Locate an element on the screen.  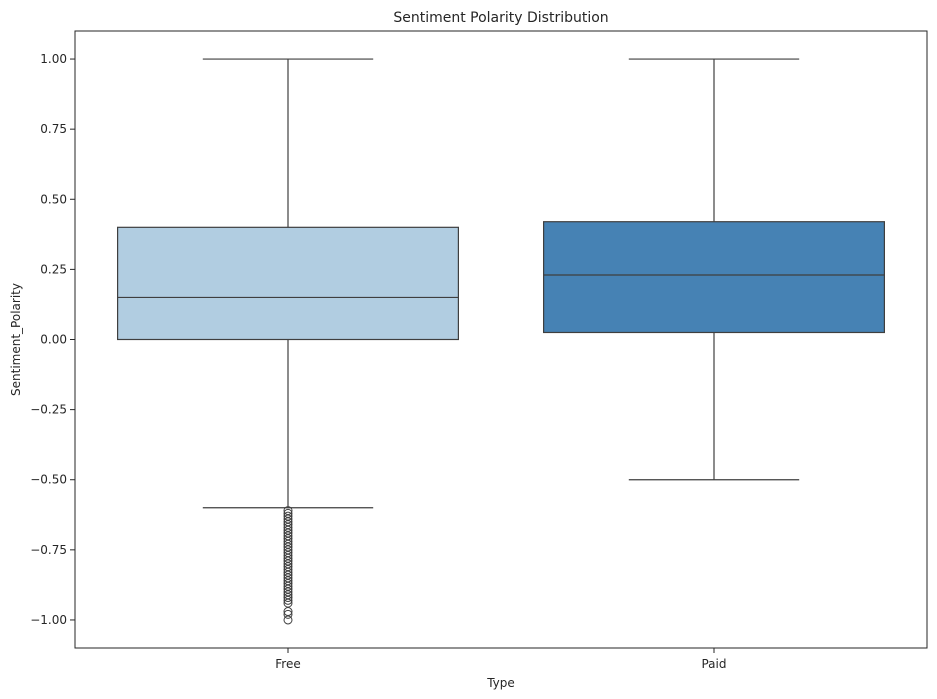
y-tick-label: −0.50 is located at coordinates (48, 480).